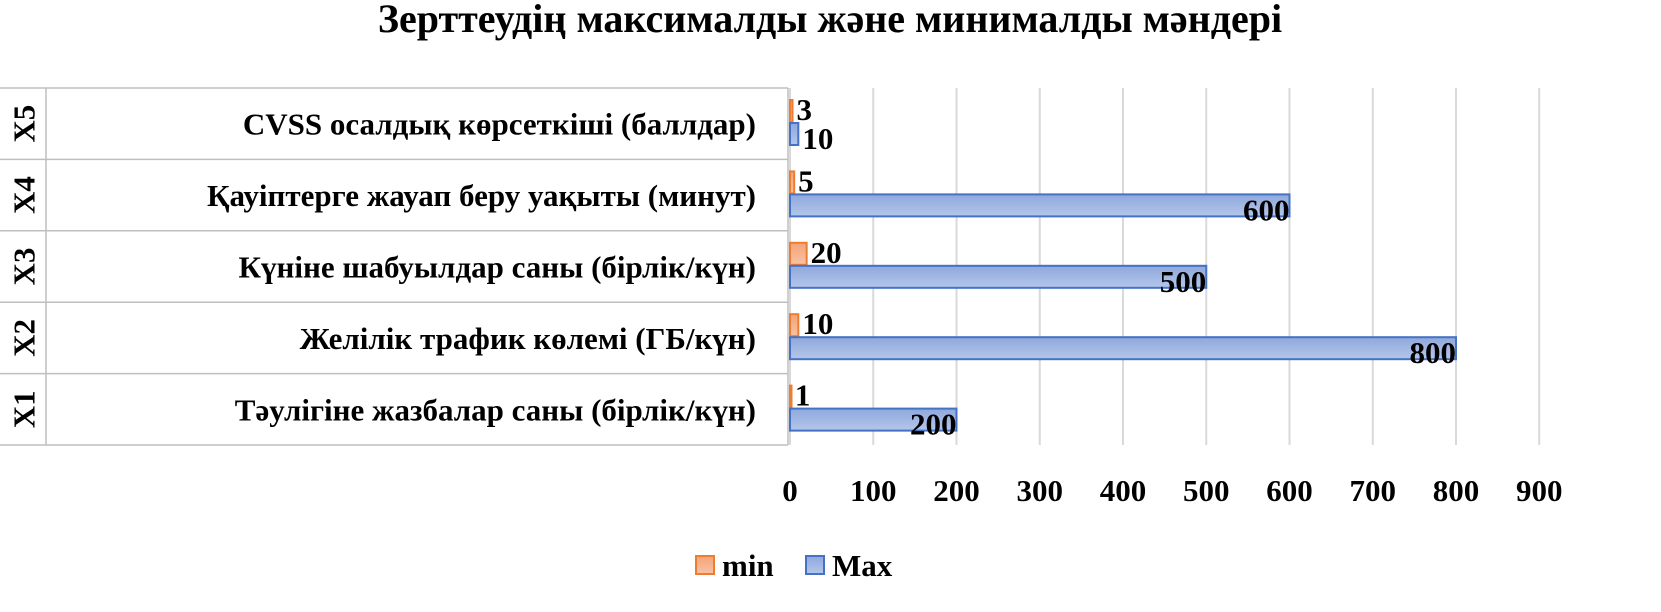 The width and height of the screenshot is (1661, 612). What do you see at coordinates (1183, 281) in the screenshot?
I see `data-label-max: 500` at bounding box center [1183, 281].